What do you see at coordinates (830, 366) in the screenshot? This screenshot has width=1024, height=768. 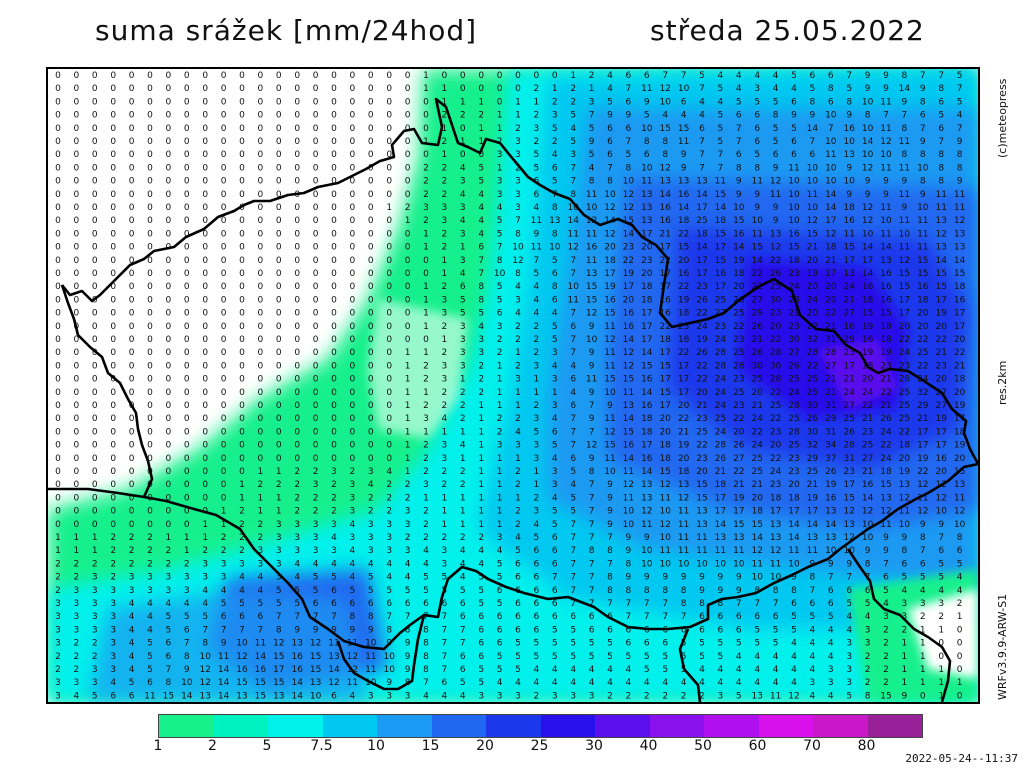 I see `precip-value: 27` at bounding box center [830, 366].